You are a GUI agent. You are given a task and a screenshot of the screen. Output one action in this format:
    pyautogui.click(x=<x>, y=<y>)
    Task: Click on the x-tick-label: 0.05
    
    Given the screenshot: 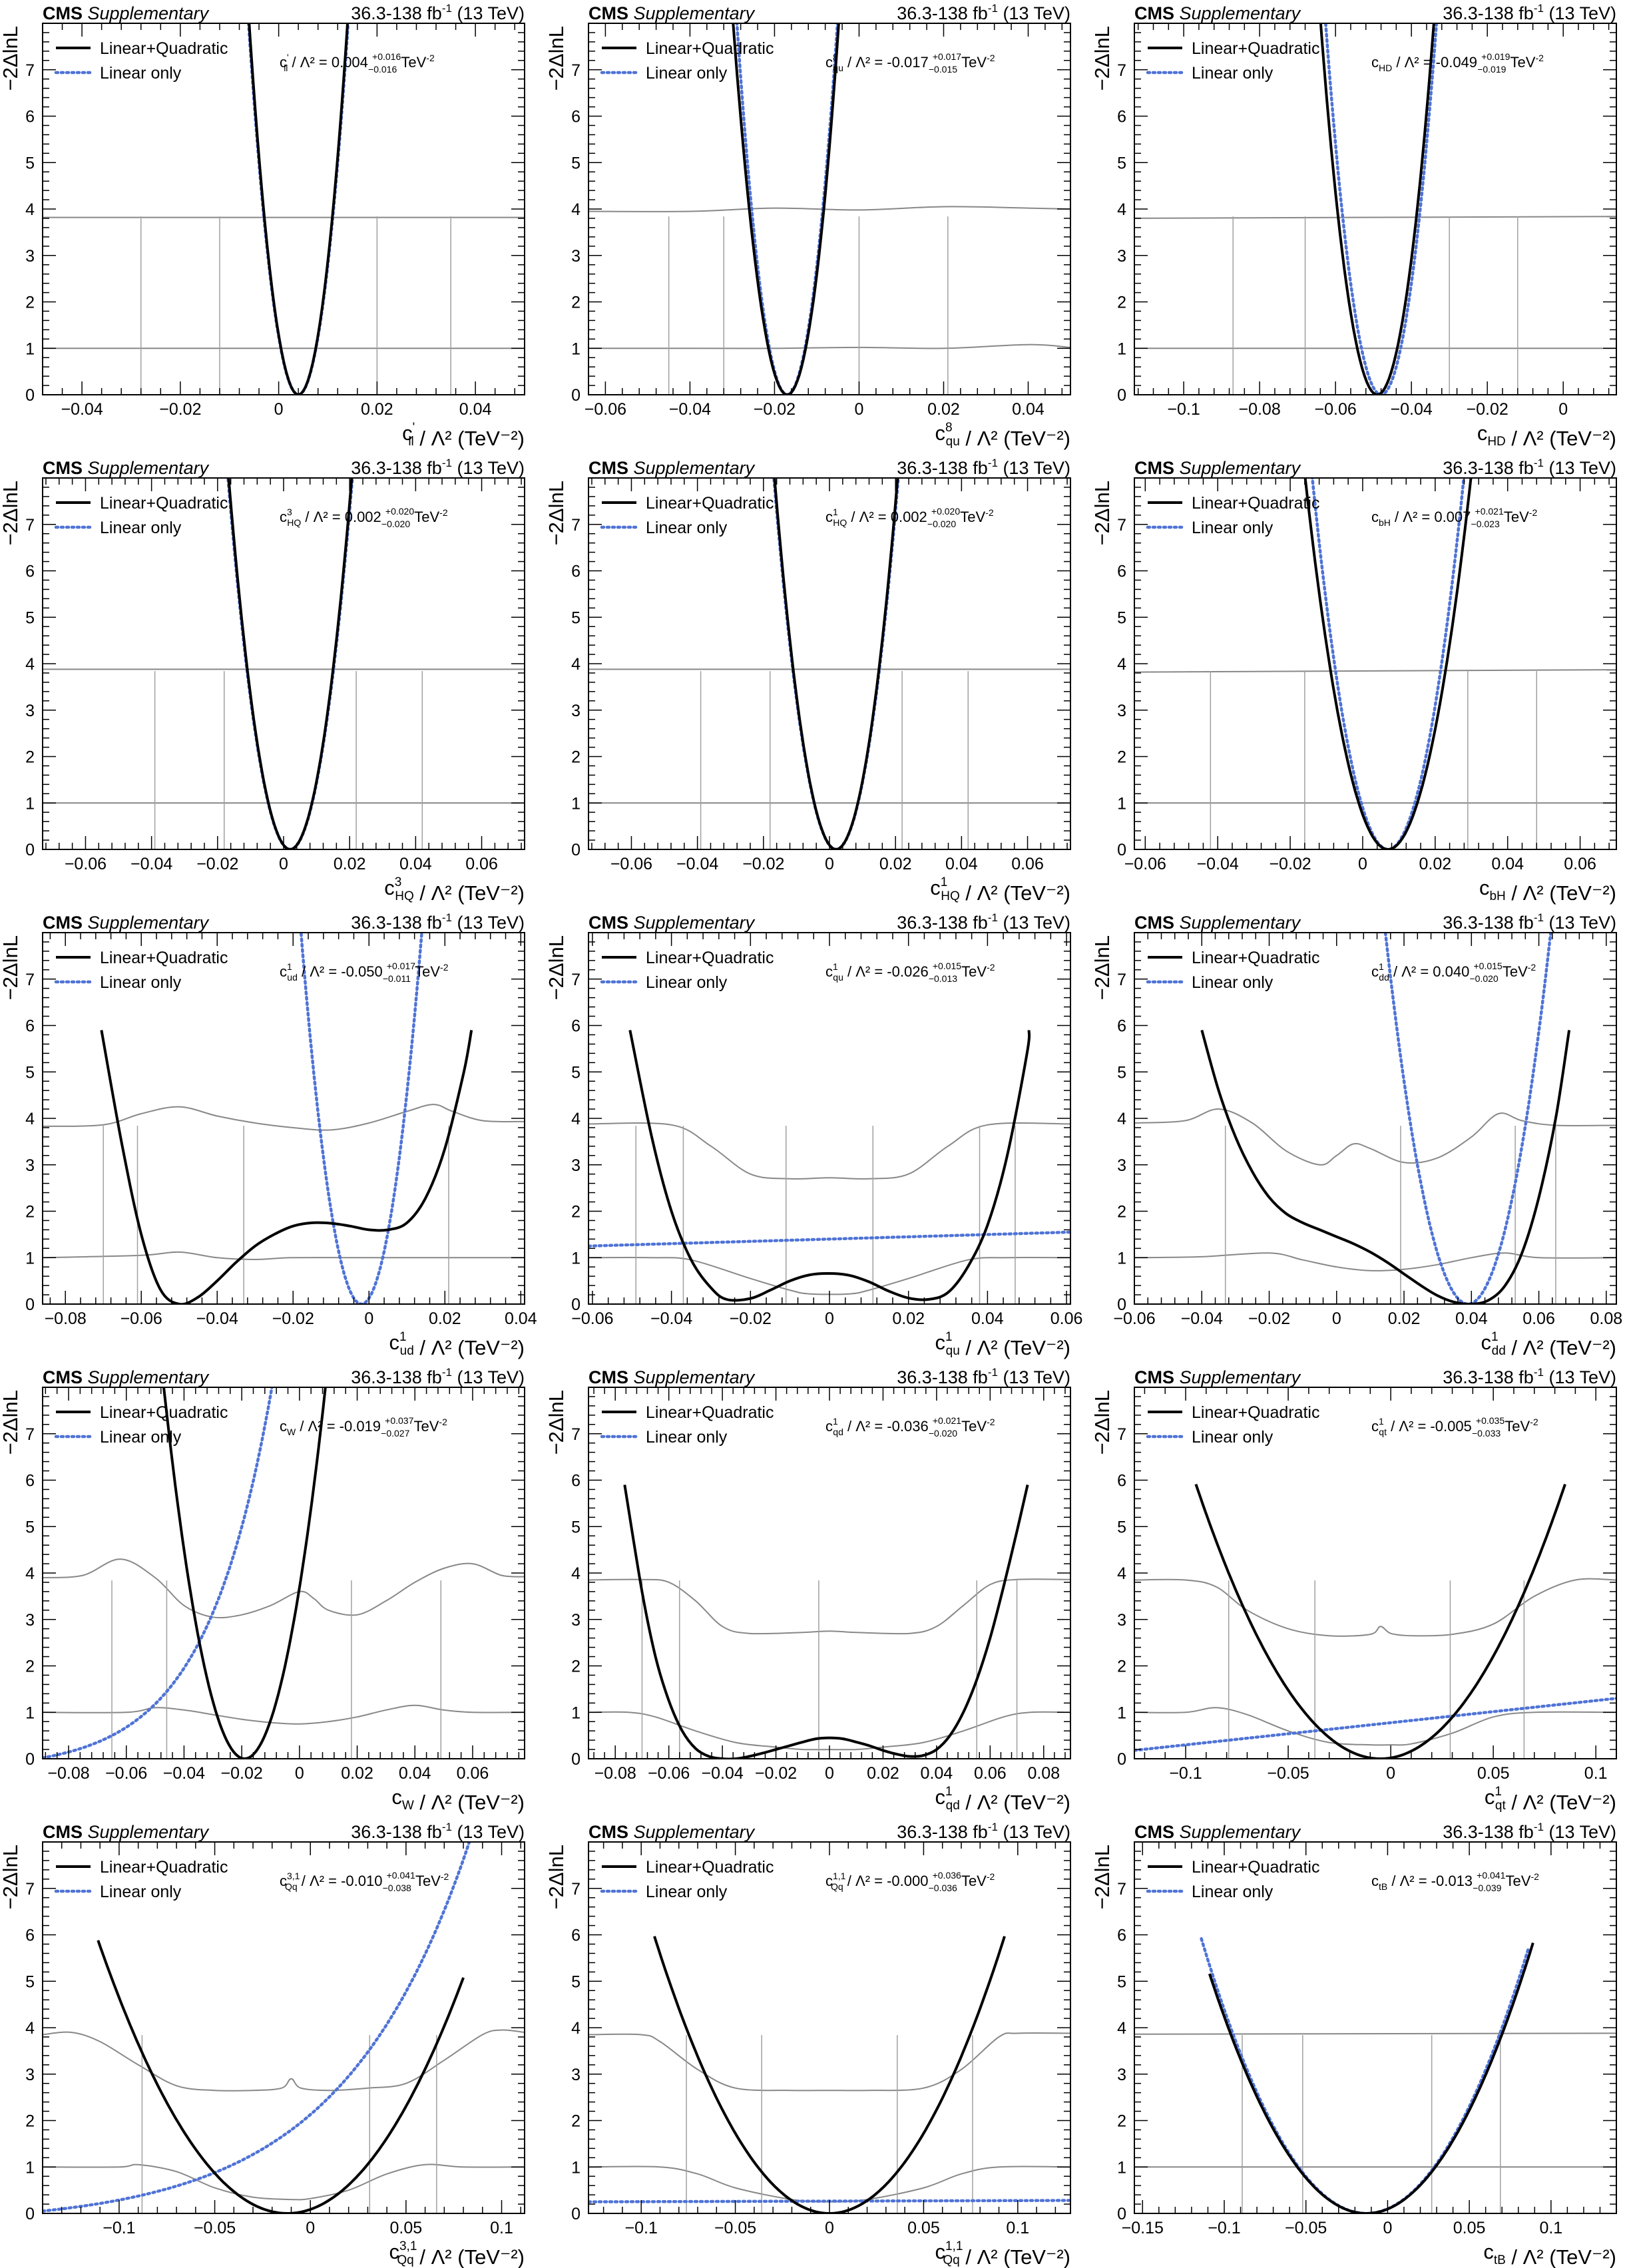 What is the action you would take?
    pyautogui.click(x=1493, y=1773)
    